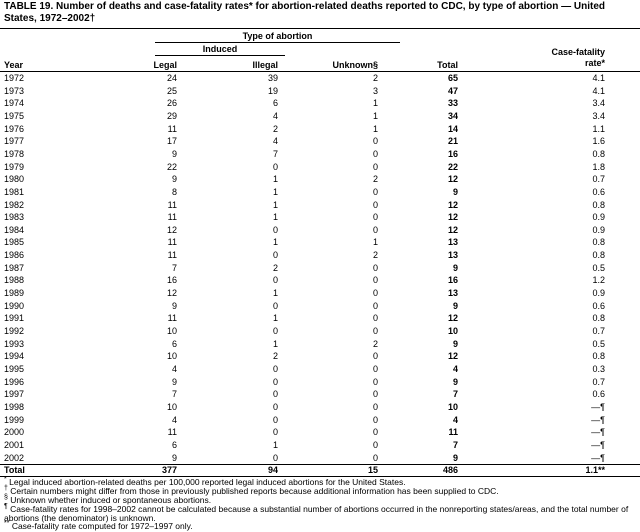  I want to click on column-header: Total, so click(447, 65).